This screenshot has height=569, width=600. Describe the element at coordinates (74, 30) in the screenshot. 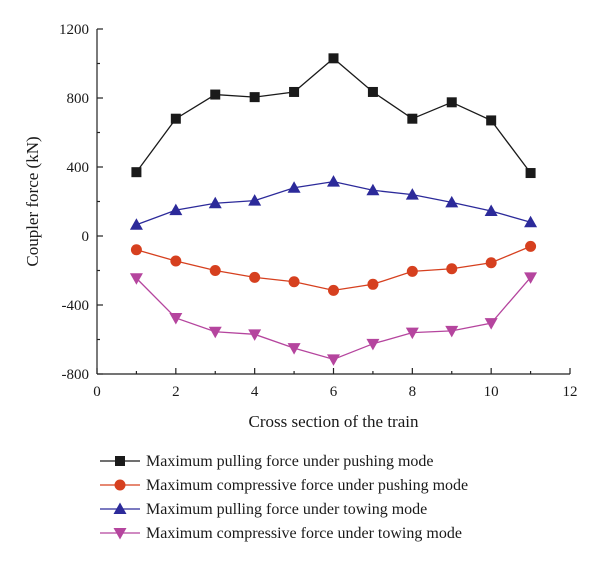

I see `y-tick-label: 1200` at that location.